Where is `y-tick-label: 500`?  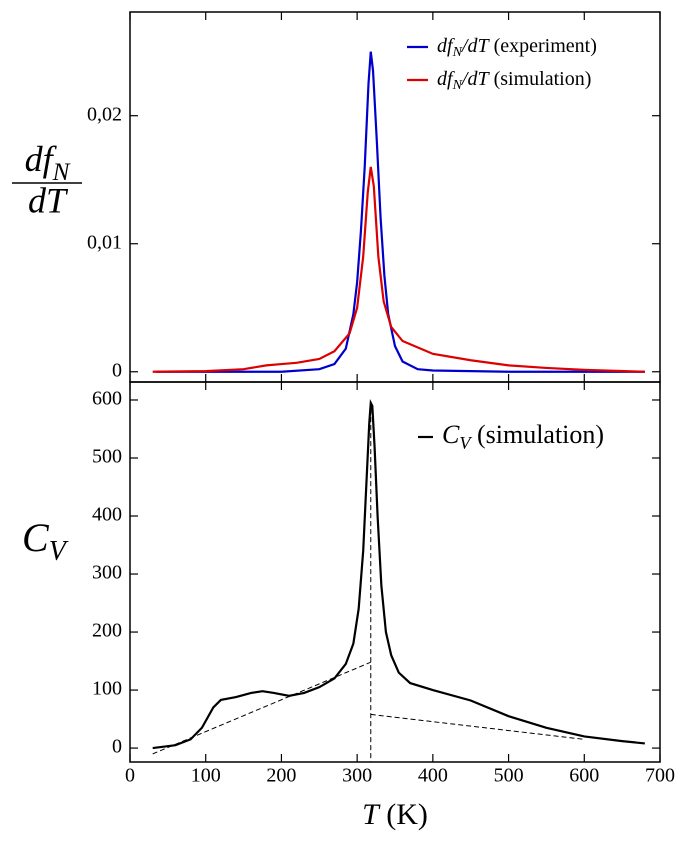 y-tick-label: 500 is located at coordinates (107, 457).